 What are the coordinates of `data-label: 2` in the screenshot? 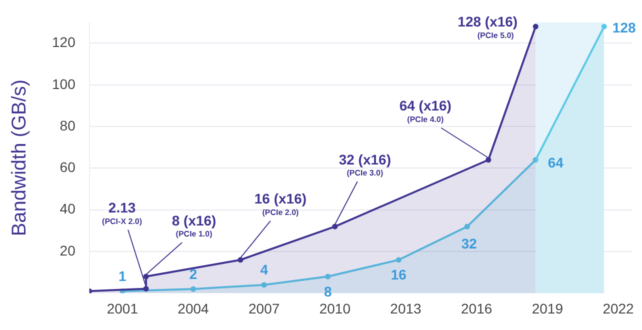 It's located at (193, 274).